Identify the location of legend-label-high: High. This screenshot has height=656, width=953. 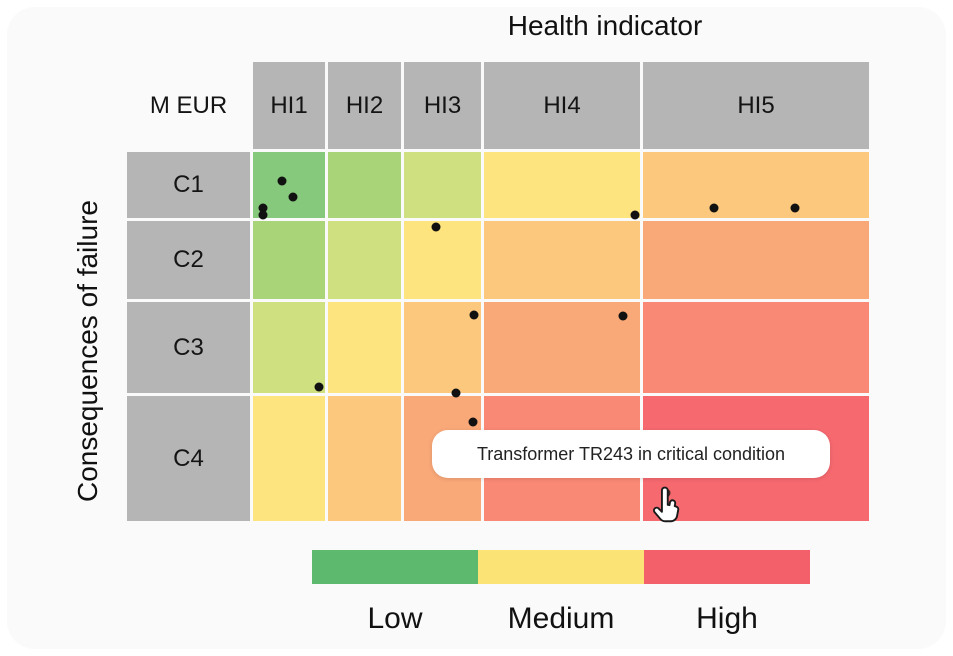
(727, 618).